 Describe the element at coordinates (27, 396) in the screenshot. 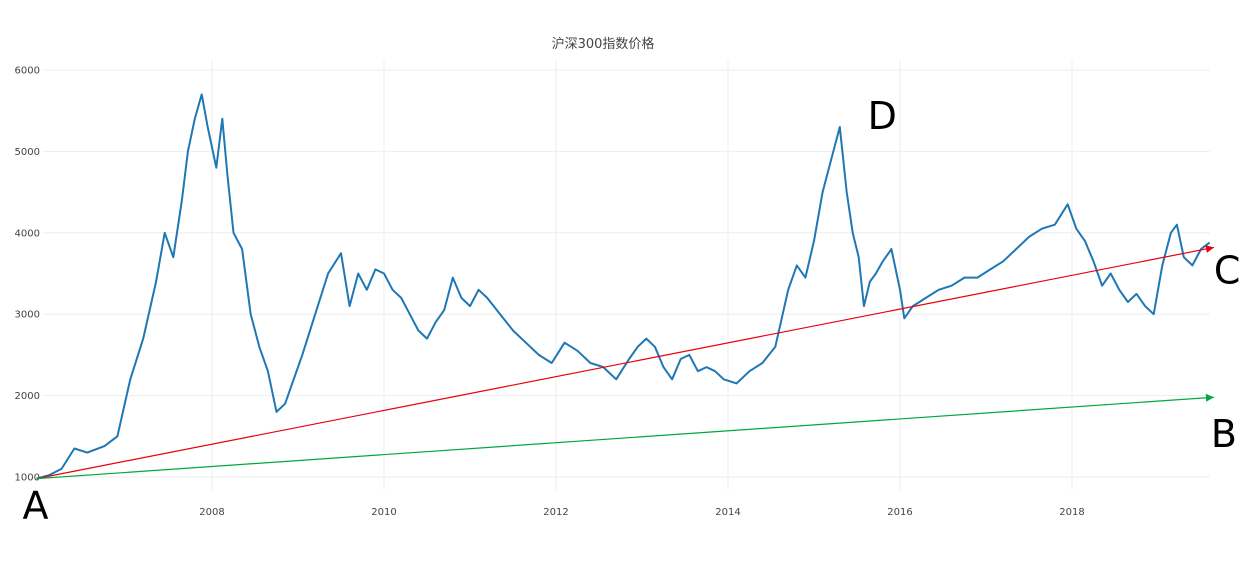

I see `y-tick-label: 2000` at that location.